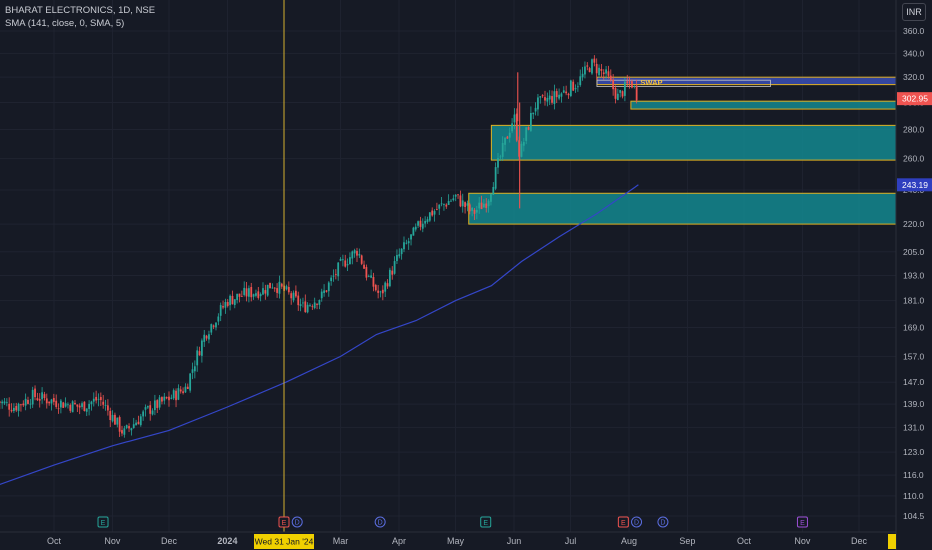  I want to click on y-tick-label: 157.0, so click(914, 356).